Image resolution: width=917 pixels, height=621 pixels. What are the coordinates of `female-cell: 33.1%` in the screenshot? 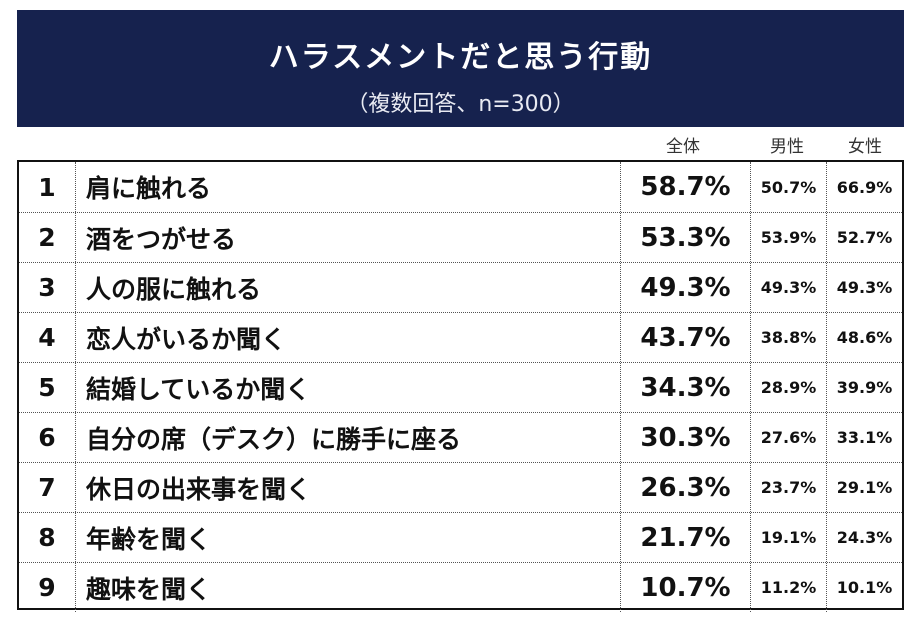 It's located at (864, 437).